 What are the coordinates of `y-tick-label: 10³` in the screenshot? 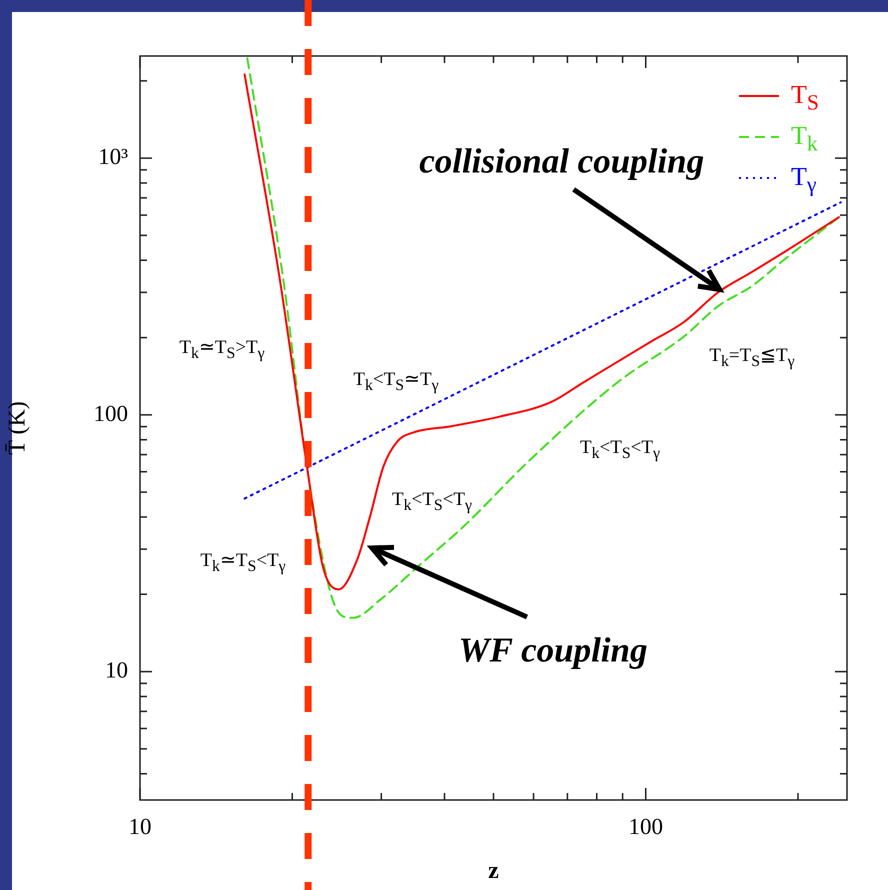 It's located at (113, 157).